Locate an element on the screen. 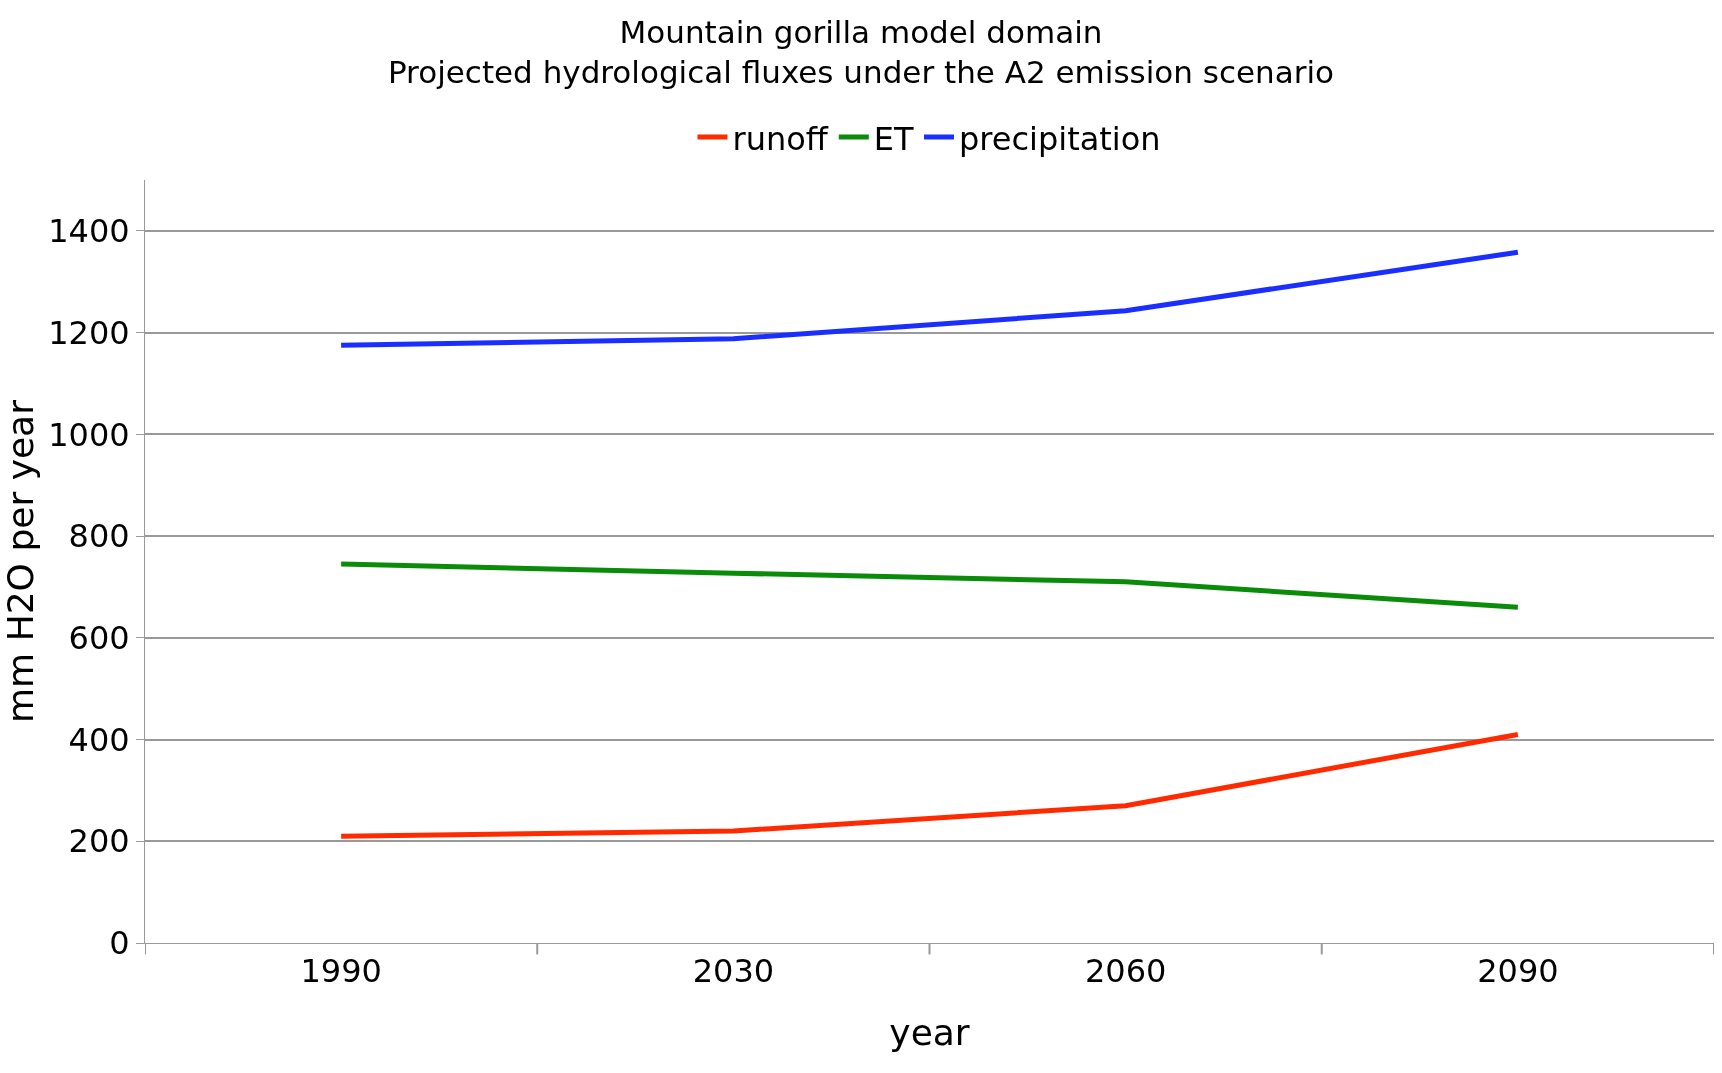  x-tick-label: 2030 is located at coordinates (733, 971).